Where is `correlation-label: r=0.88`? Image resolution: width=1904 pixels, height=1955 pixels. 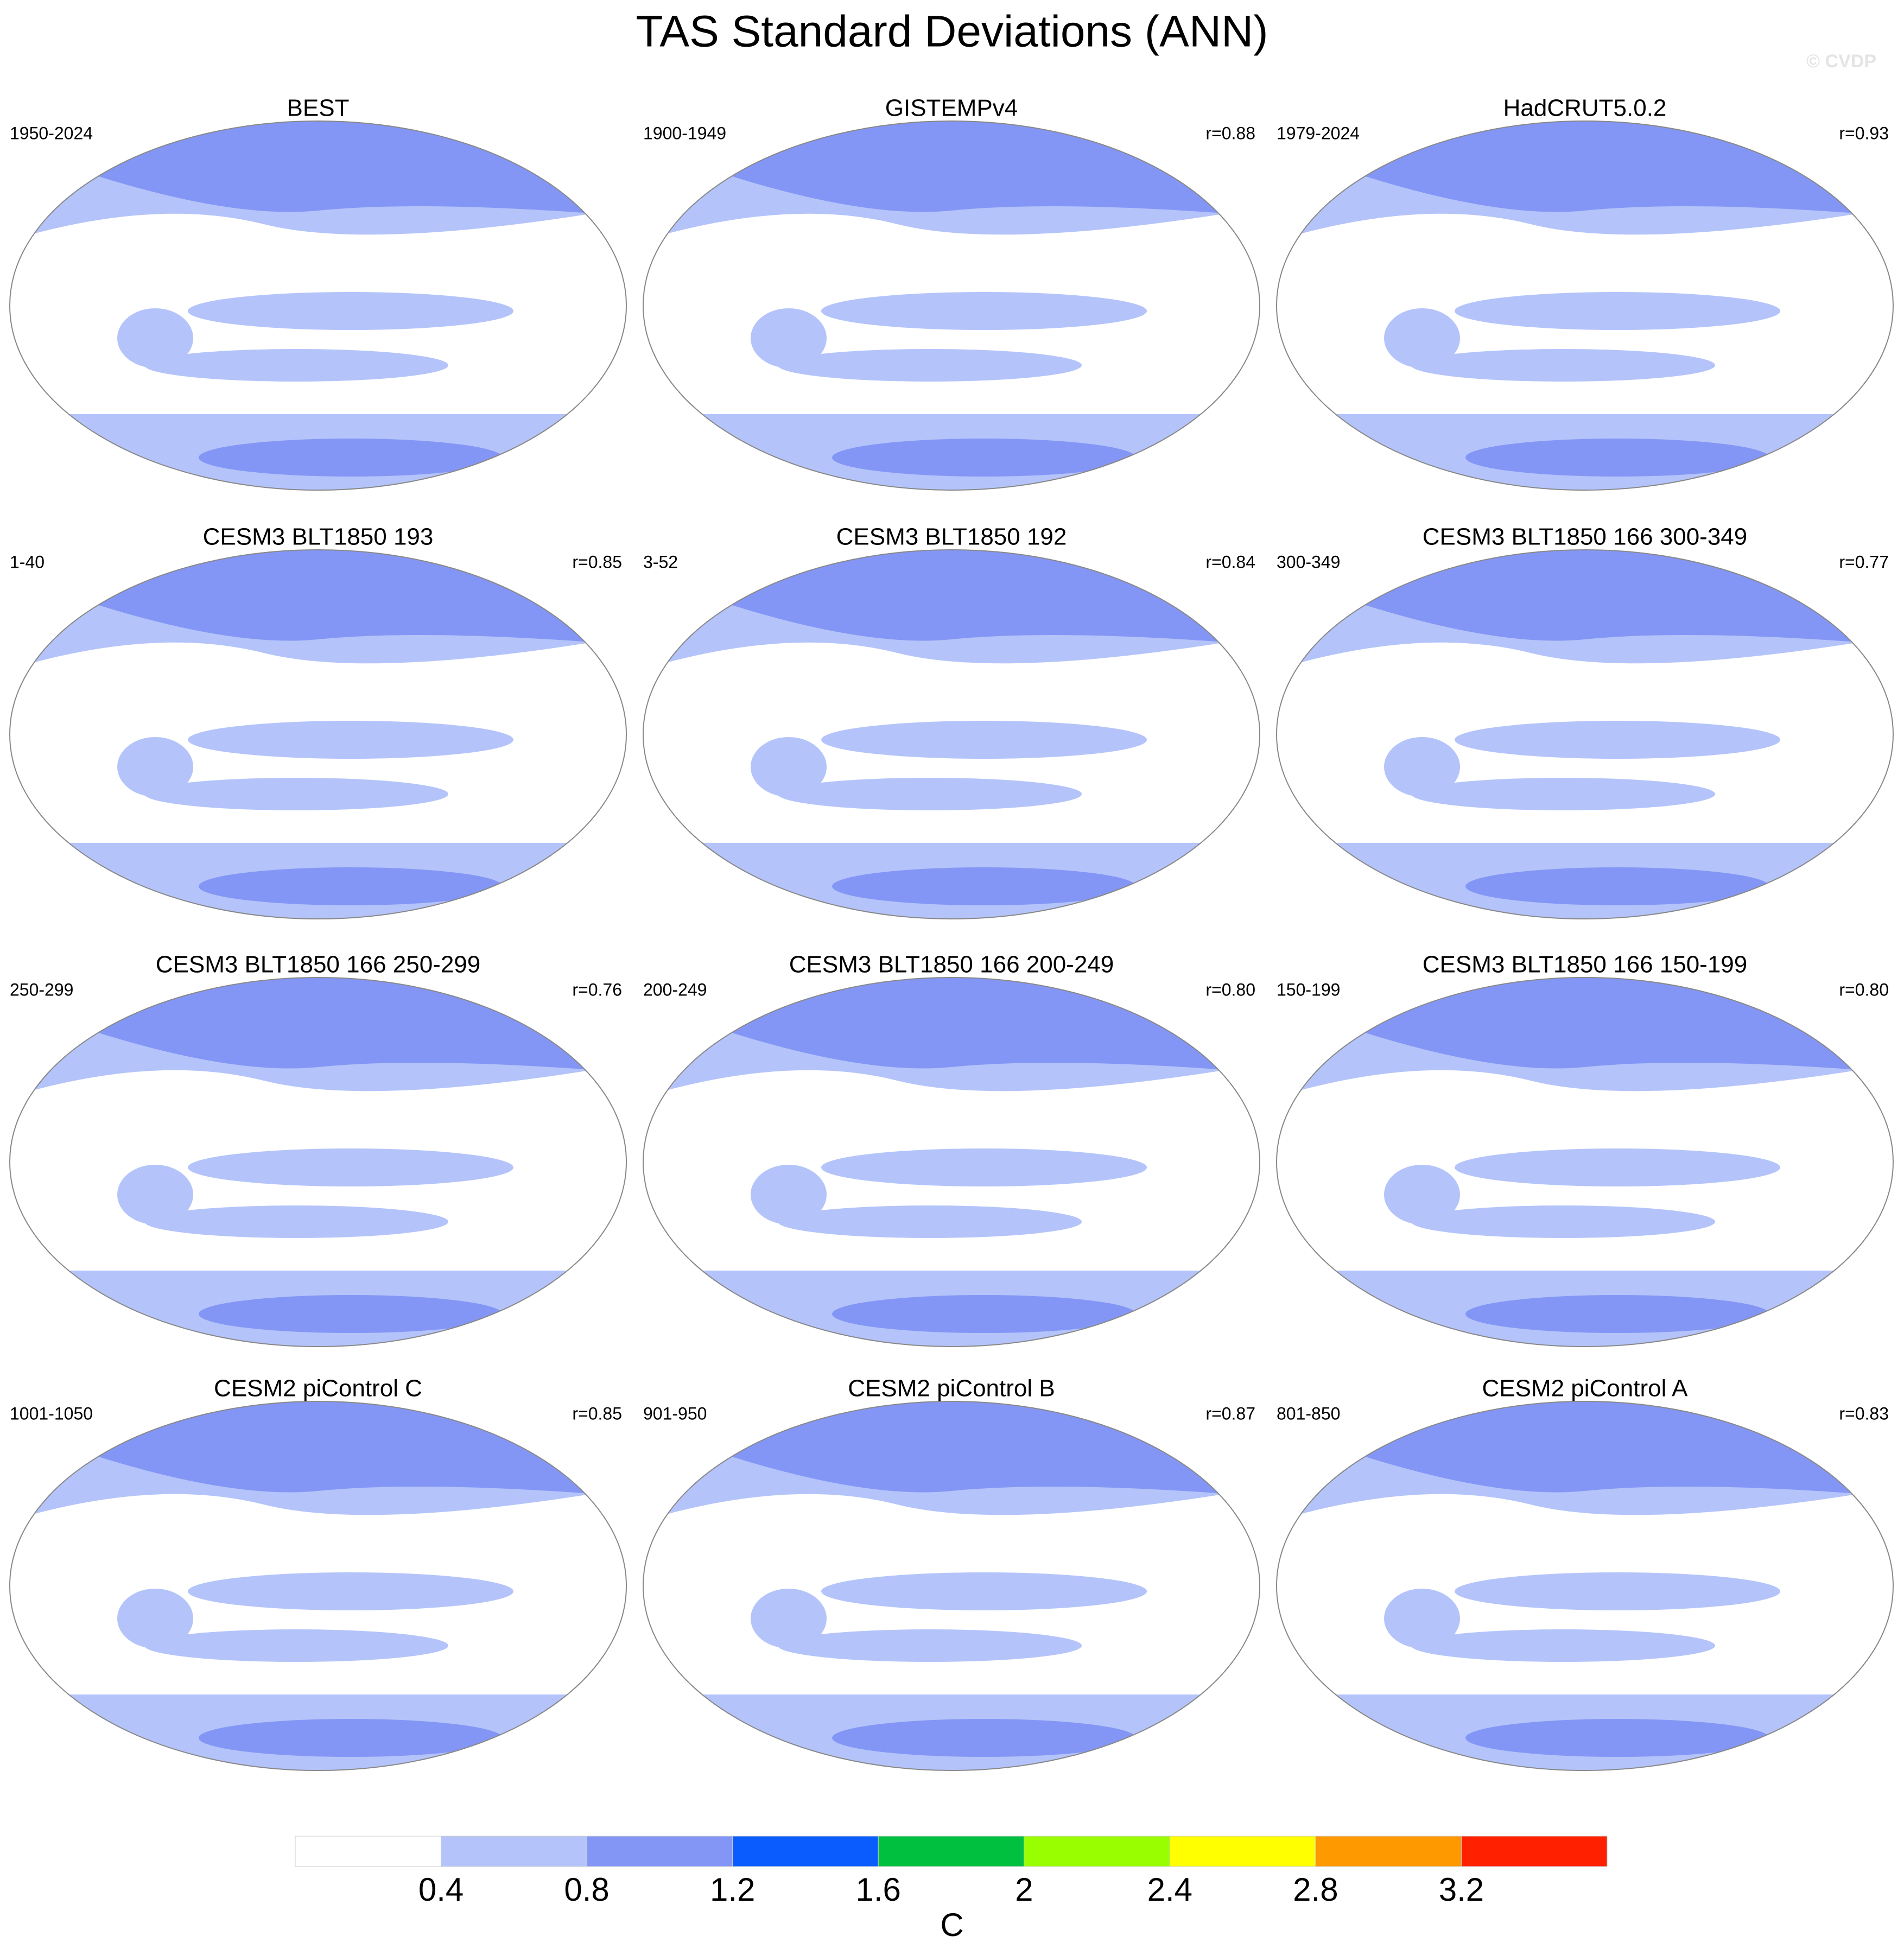 correlation-label: r=0.88 is located at coordinates (1230, 133).